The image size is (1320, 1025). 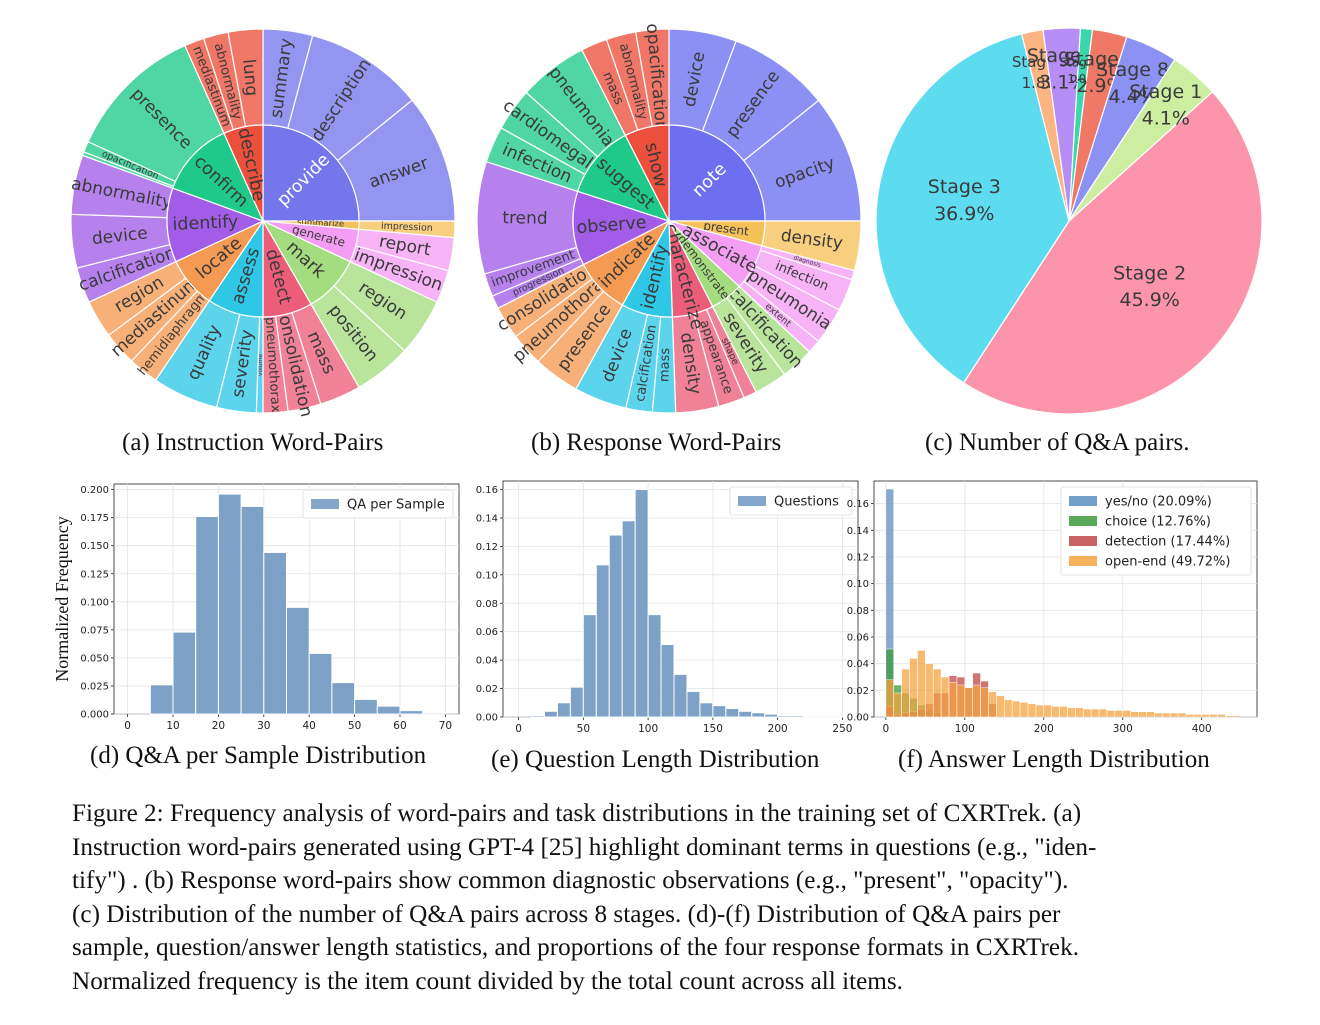 I want to click on slice-label: impression, so click(x=407, y=227).